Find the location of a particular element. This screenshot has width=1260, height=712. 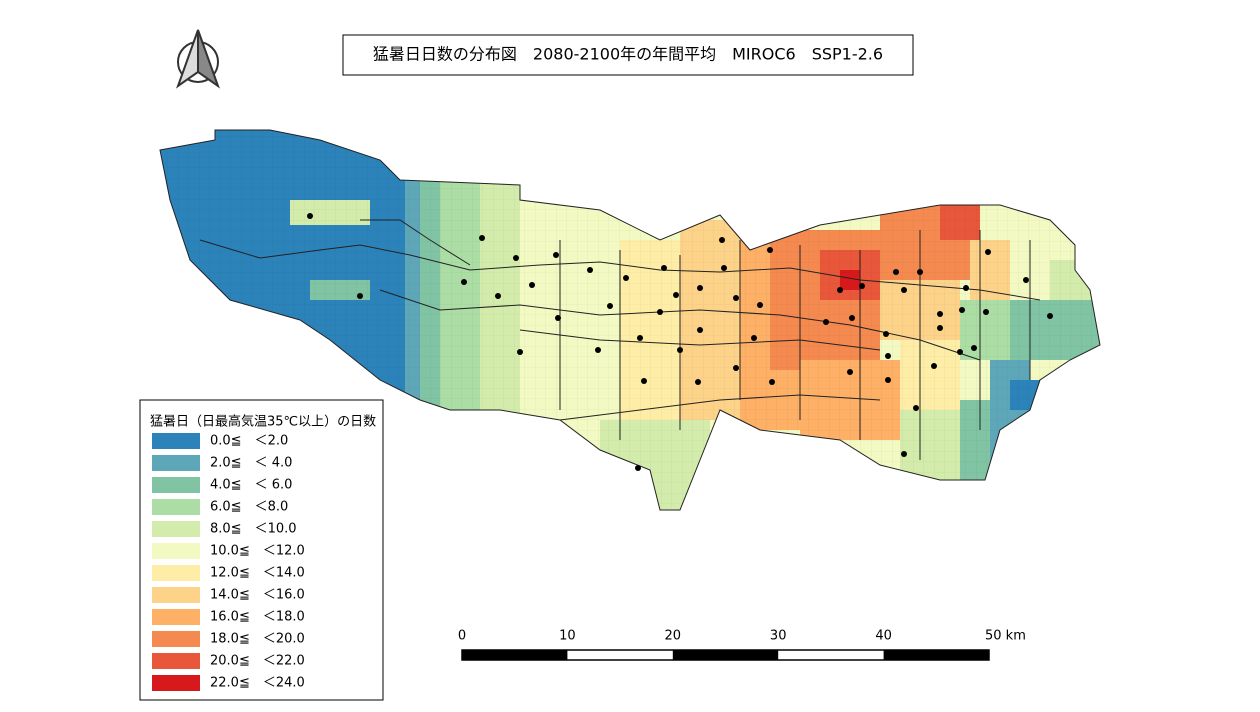

scale-label: 30 is located at coordinates (778, 636).